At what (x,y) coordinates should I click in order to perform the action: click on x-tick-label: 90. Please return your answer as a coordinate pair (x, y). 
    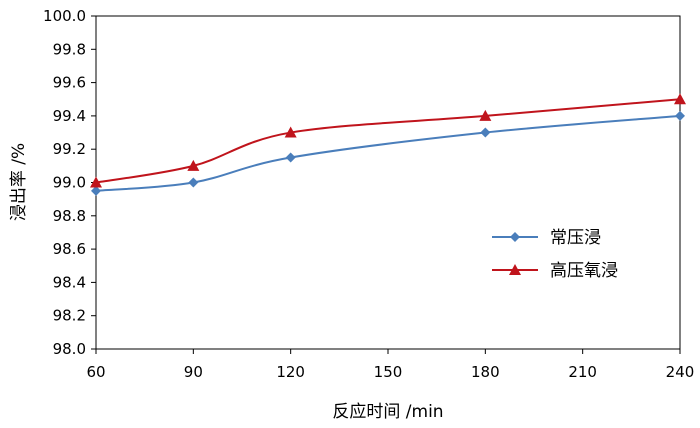
    Looking at the image, I should click on (193, 372).